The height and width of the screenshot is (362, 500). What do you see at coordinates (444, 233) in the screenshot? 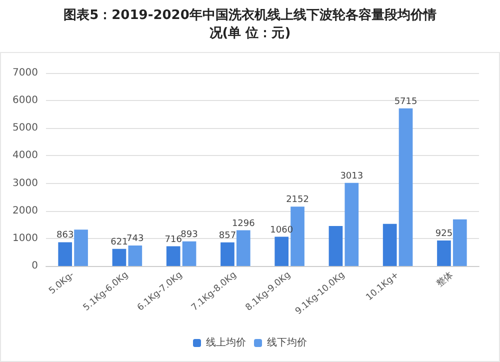
I see `data-label: 925` at bounding box center [444, 233].